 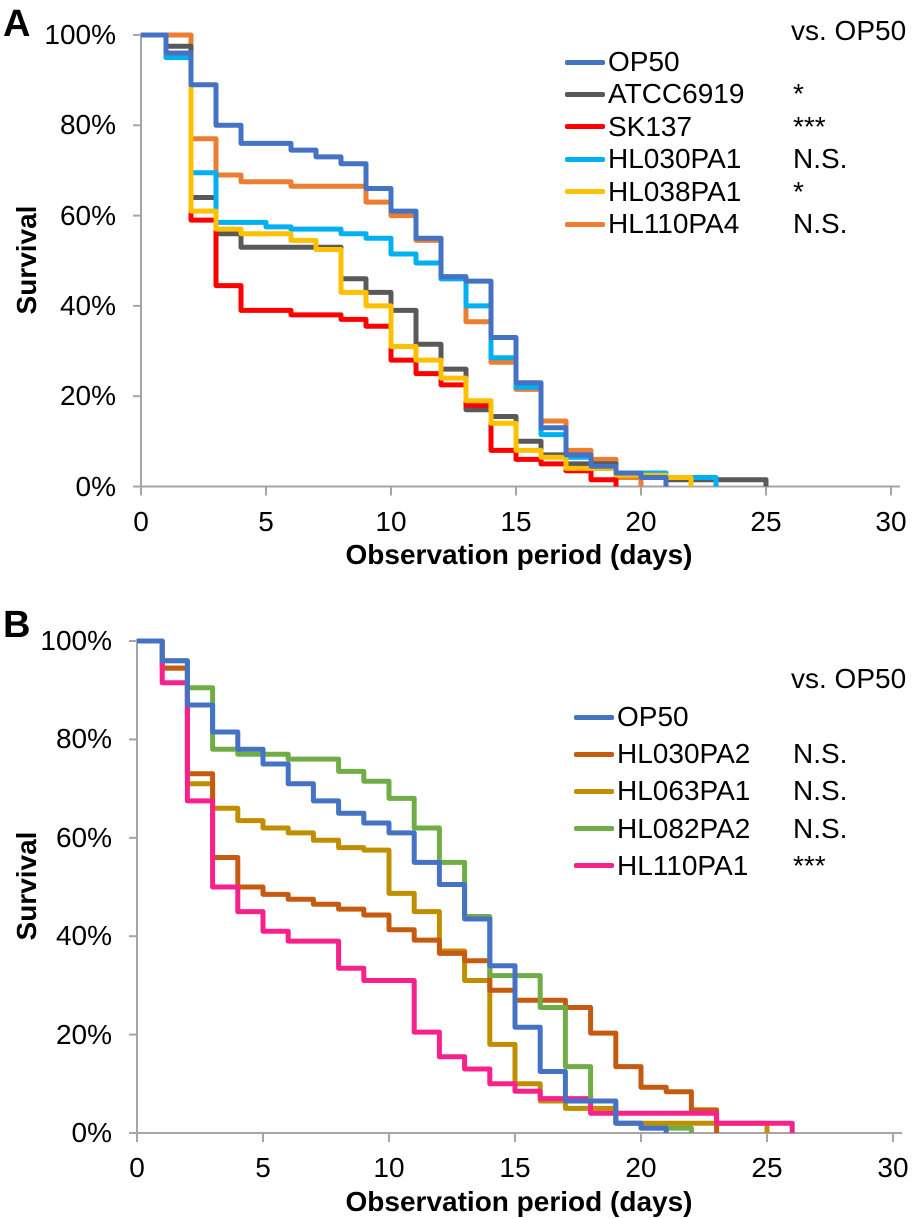 I want to click on x-axis-title-panel-a: Observation period (days), so click(x=519, y=554).